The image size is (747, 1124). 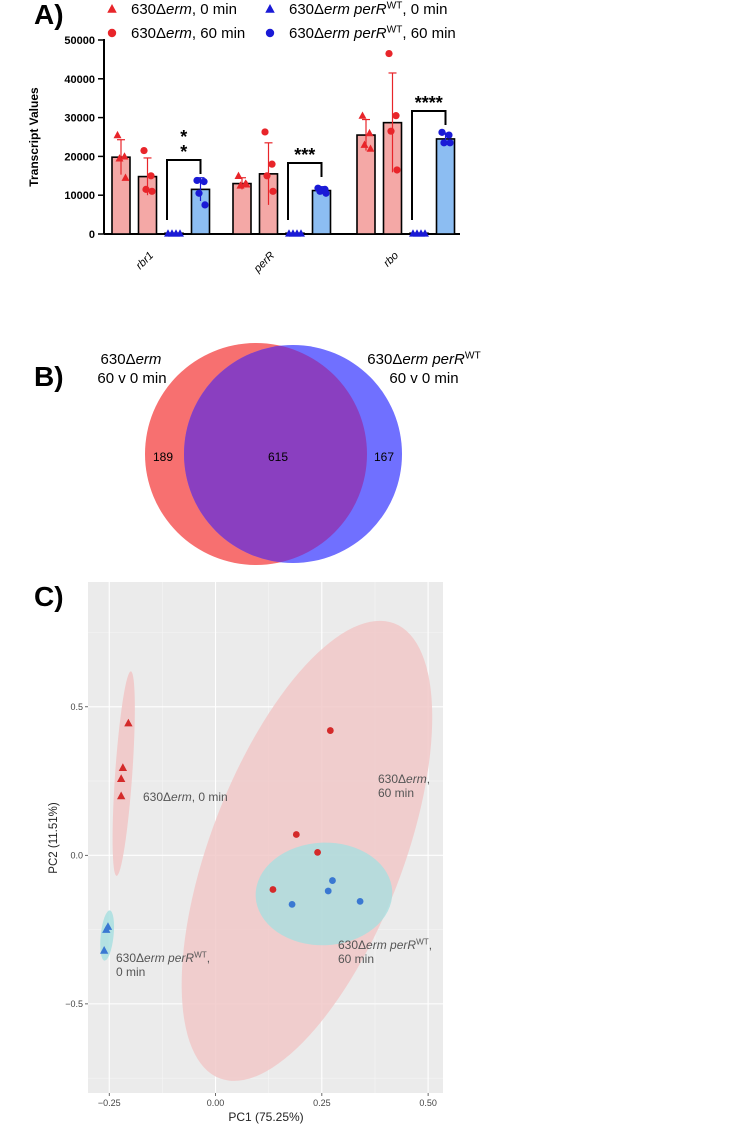 I want to click on venn-left-label: 630Δerm, so click(x=131, y=359).